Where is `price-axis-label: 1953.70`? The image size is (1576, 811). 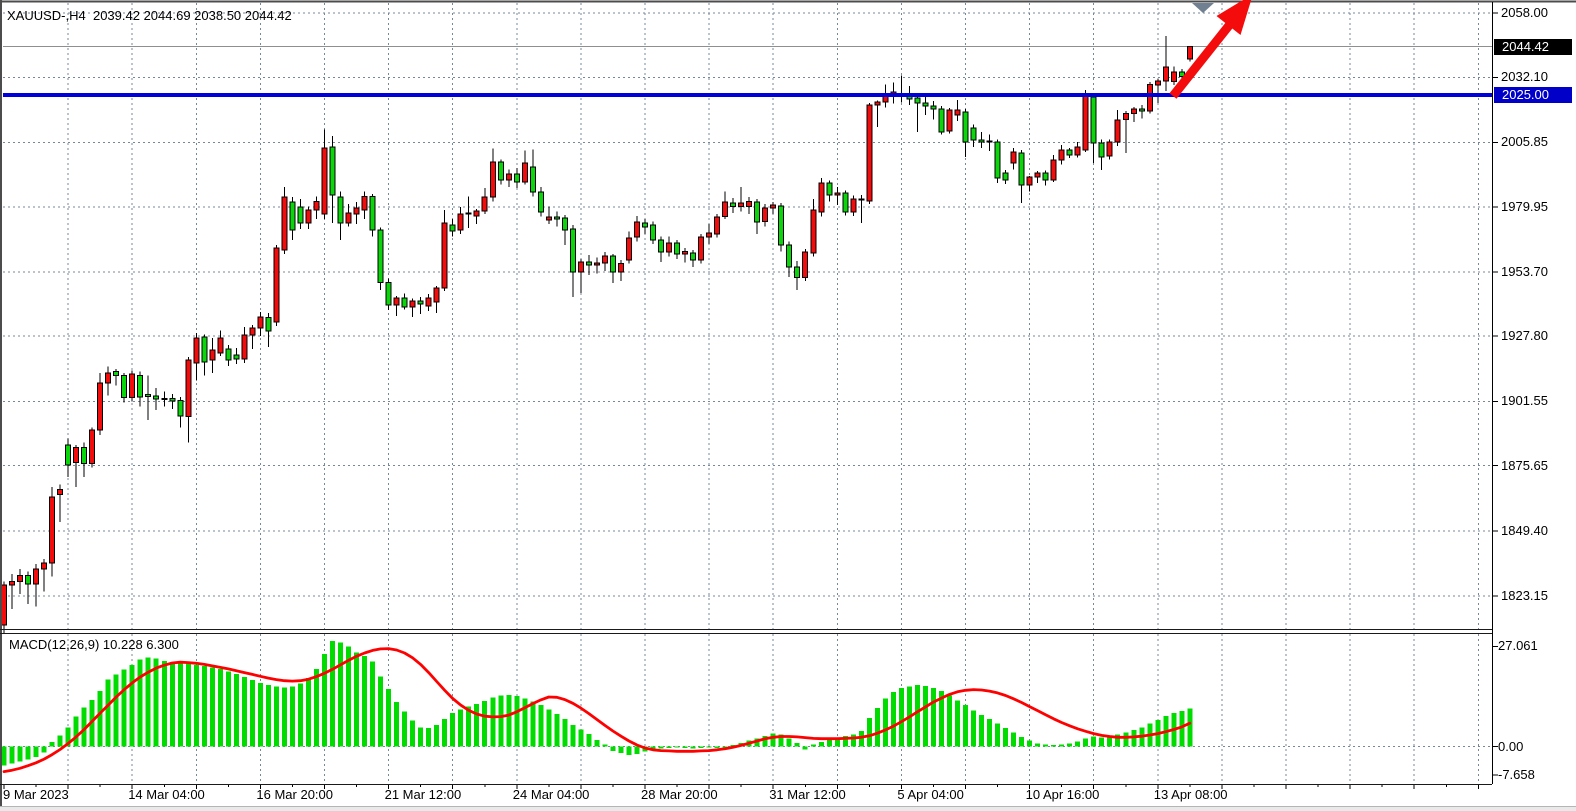
price-axis-label: 1953.70 is located at coordinates (1524, 271).